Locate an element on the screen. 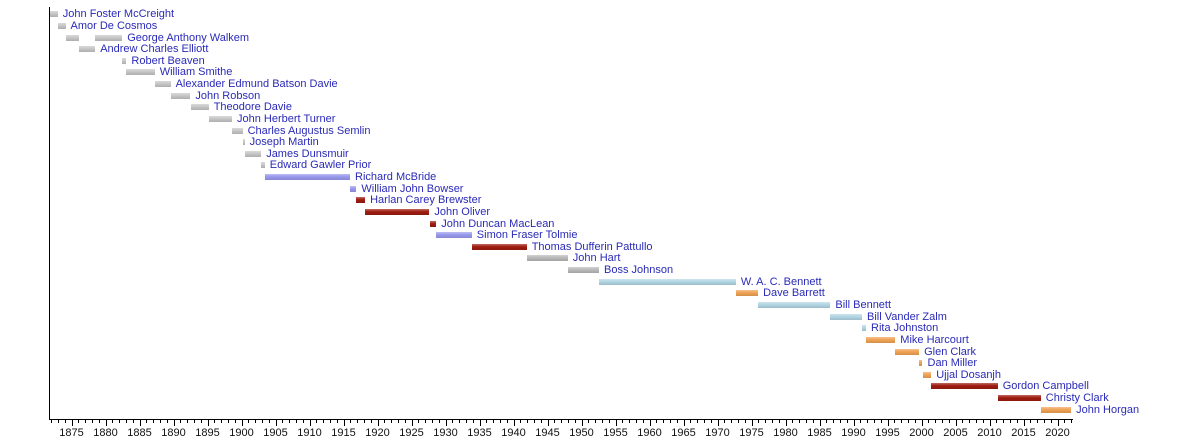 Image resolution: width=1200 pixels, height=438 pixels. axis-tick-label: 1935 is located at coordinates (479, 432).